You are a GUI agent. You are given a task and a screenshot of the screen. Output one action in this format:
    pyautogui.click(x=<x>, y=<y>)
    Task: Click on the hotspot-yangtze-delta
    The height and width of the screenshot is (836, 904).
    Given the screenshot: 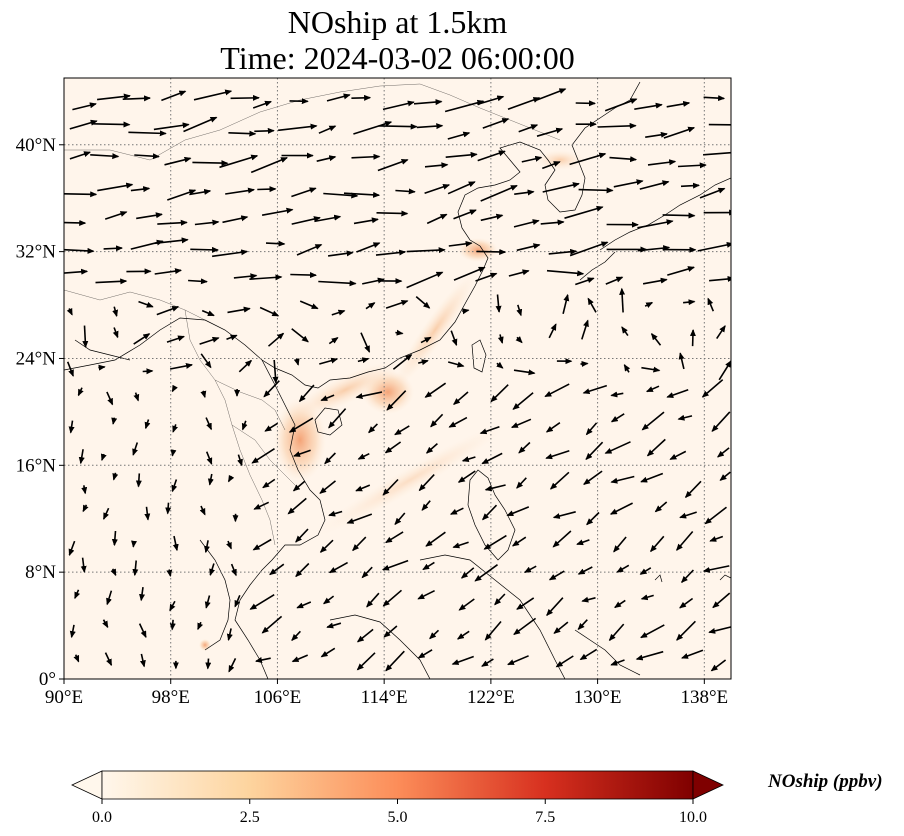 What is the action you would take?
    pyautogui.click(x=478, y=250)
    